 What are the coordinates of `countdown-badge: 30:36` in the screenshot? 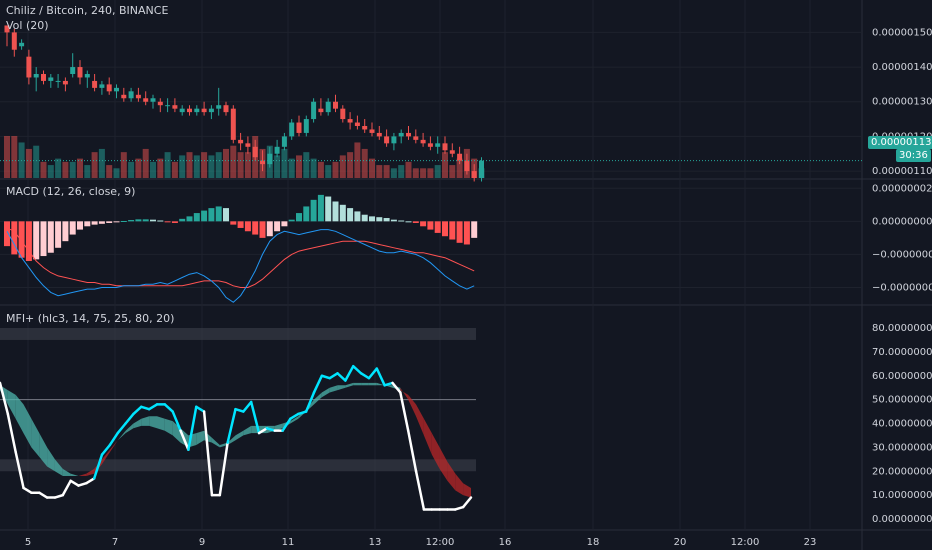 It's located at (913, 155).